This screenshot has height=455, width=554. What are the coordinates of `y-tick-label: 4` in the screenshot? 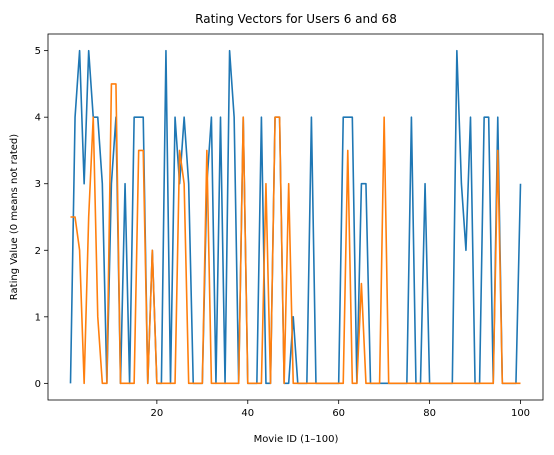 It's located at (38, 118).